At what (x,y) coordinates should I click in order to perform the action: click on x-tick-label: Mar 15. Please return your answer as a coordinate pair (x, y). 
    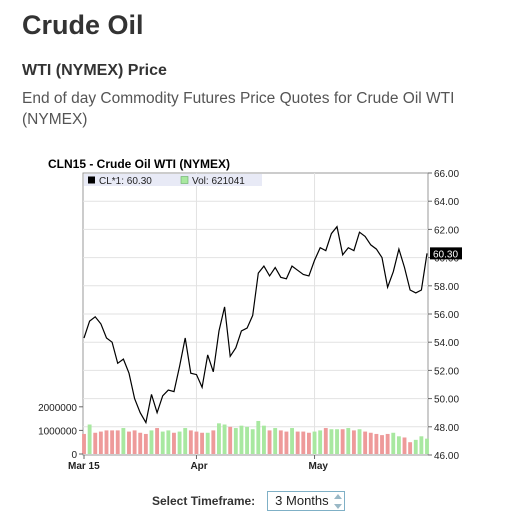
    Looking at the image, I should click on (84, 466).